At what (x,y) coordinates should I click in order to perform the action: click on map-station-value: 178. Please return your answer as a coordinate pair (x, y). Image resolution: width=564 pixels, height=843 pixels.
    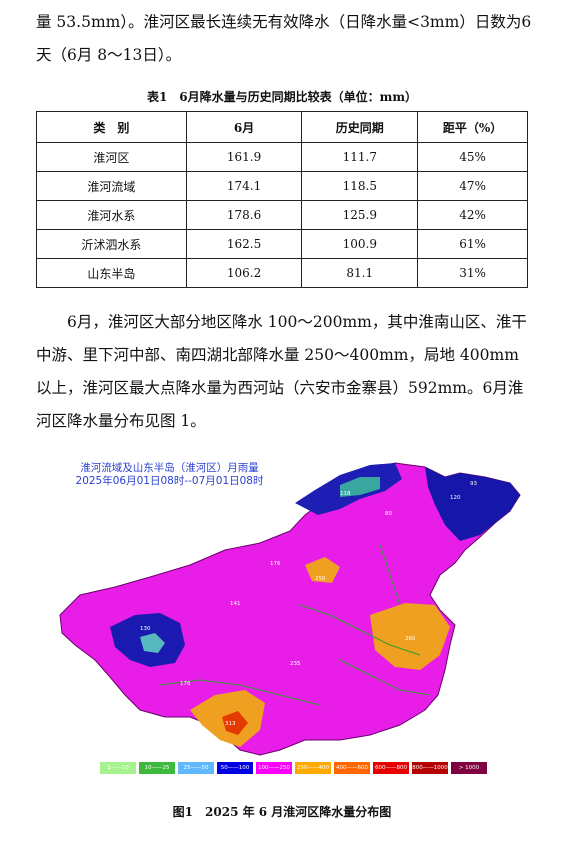
    Looking at the image, I should click on (185, 684).